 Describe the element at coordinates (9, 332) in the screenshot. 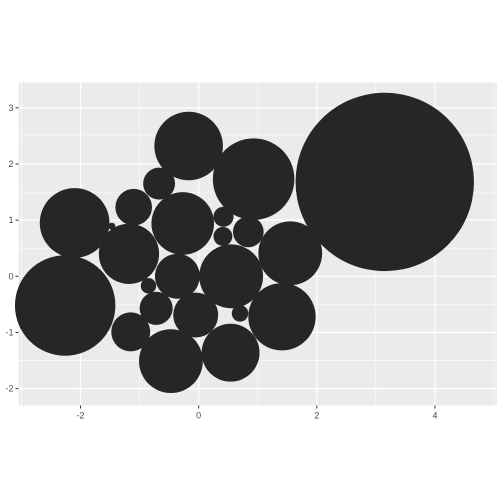

I see `y-tick-label: -1` at that location.